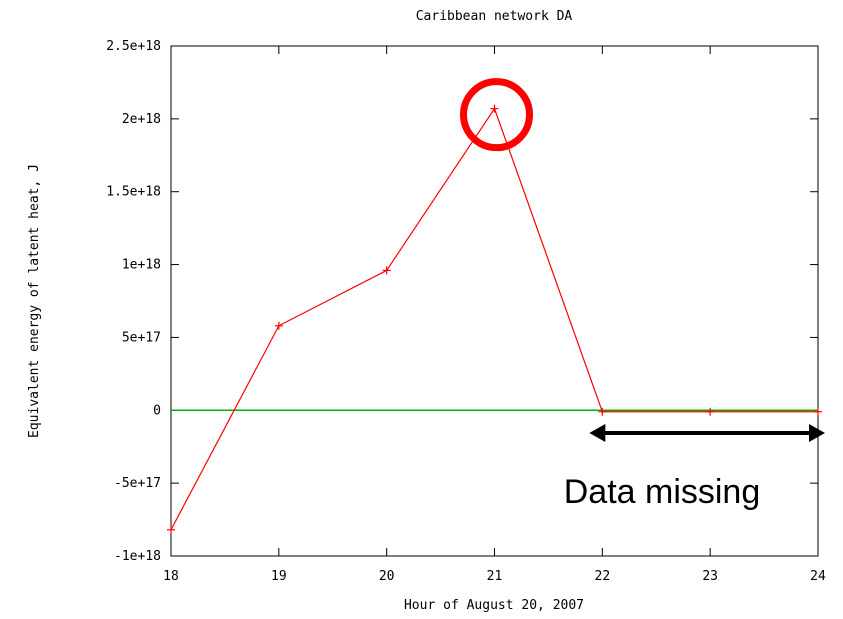 This screenshot has height=619, width=843. Describe the element at coordinates (171, 576) in the screenshot. I see `x-tick-label: 18` at that location.